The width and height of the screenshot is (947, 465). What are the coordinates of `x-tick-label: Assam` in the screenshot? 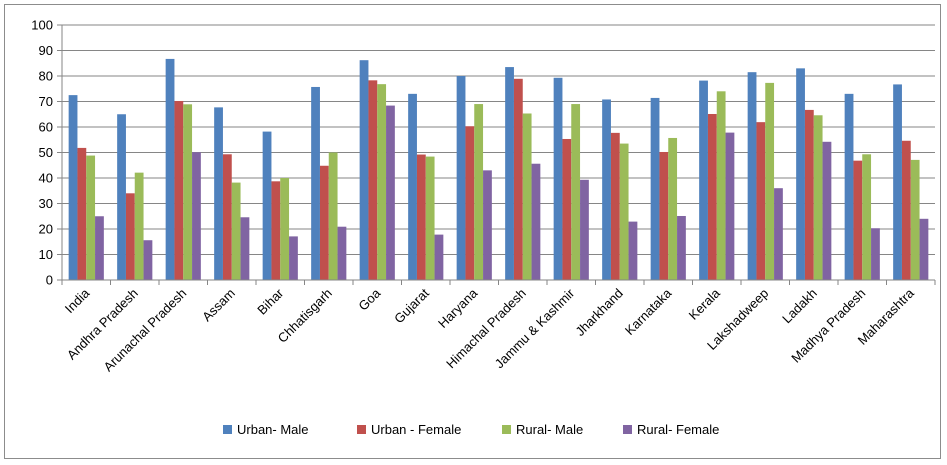 It's located at (218, 305).